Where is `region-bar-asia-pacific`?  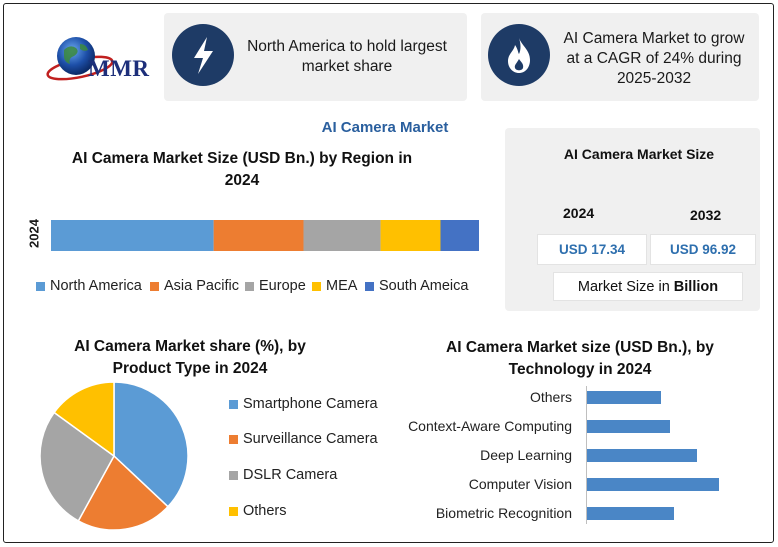 region-bar-asia-pacific is located at coordinates (258, 235).